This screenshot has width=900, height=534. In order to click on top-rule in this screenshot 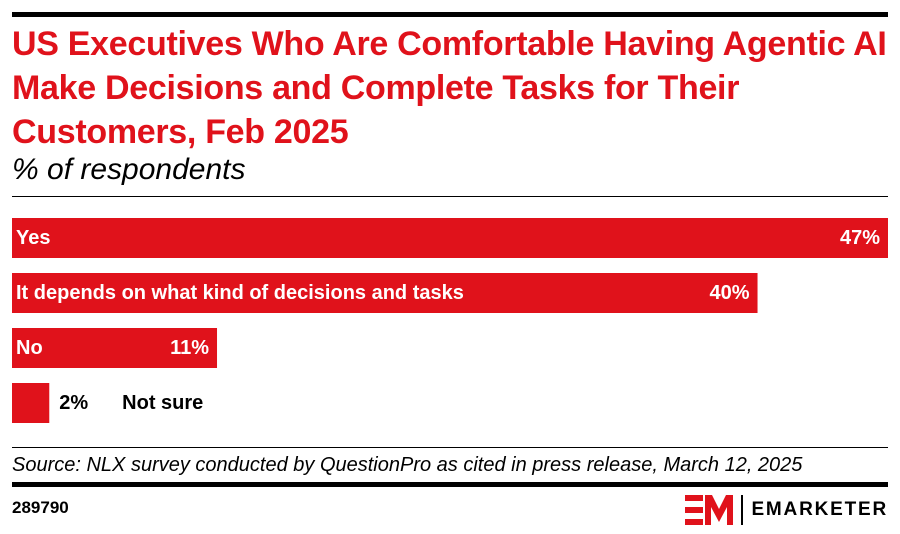, I will do `click(450, 14)`.